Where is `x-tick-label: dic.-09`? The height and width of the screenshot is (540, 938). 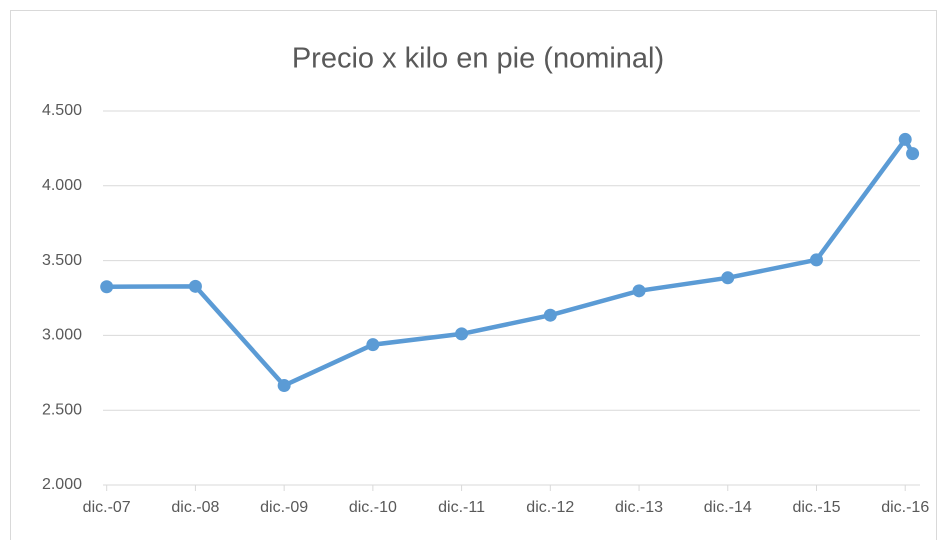
x-tick-label: dic.-09 is located at coordinates (284, 507).